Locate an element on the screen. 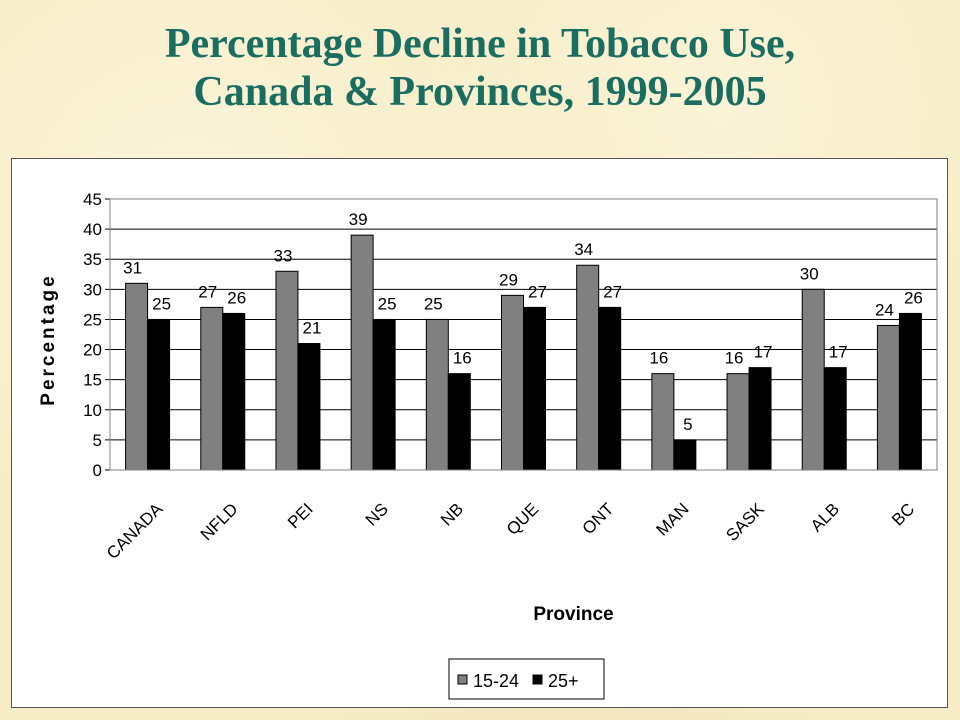 This screenshot has width=960, height=720. y-tick-label: 20 is located at coordinates (92, 350).